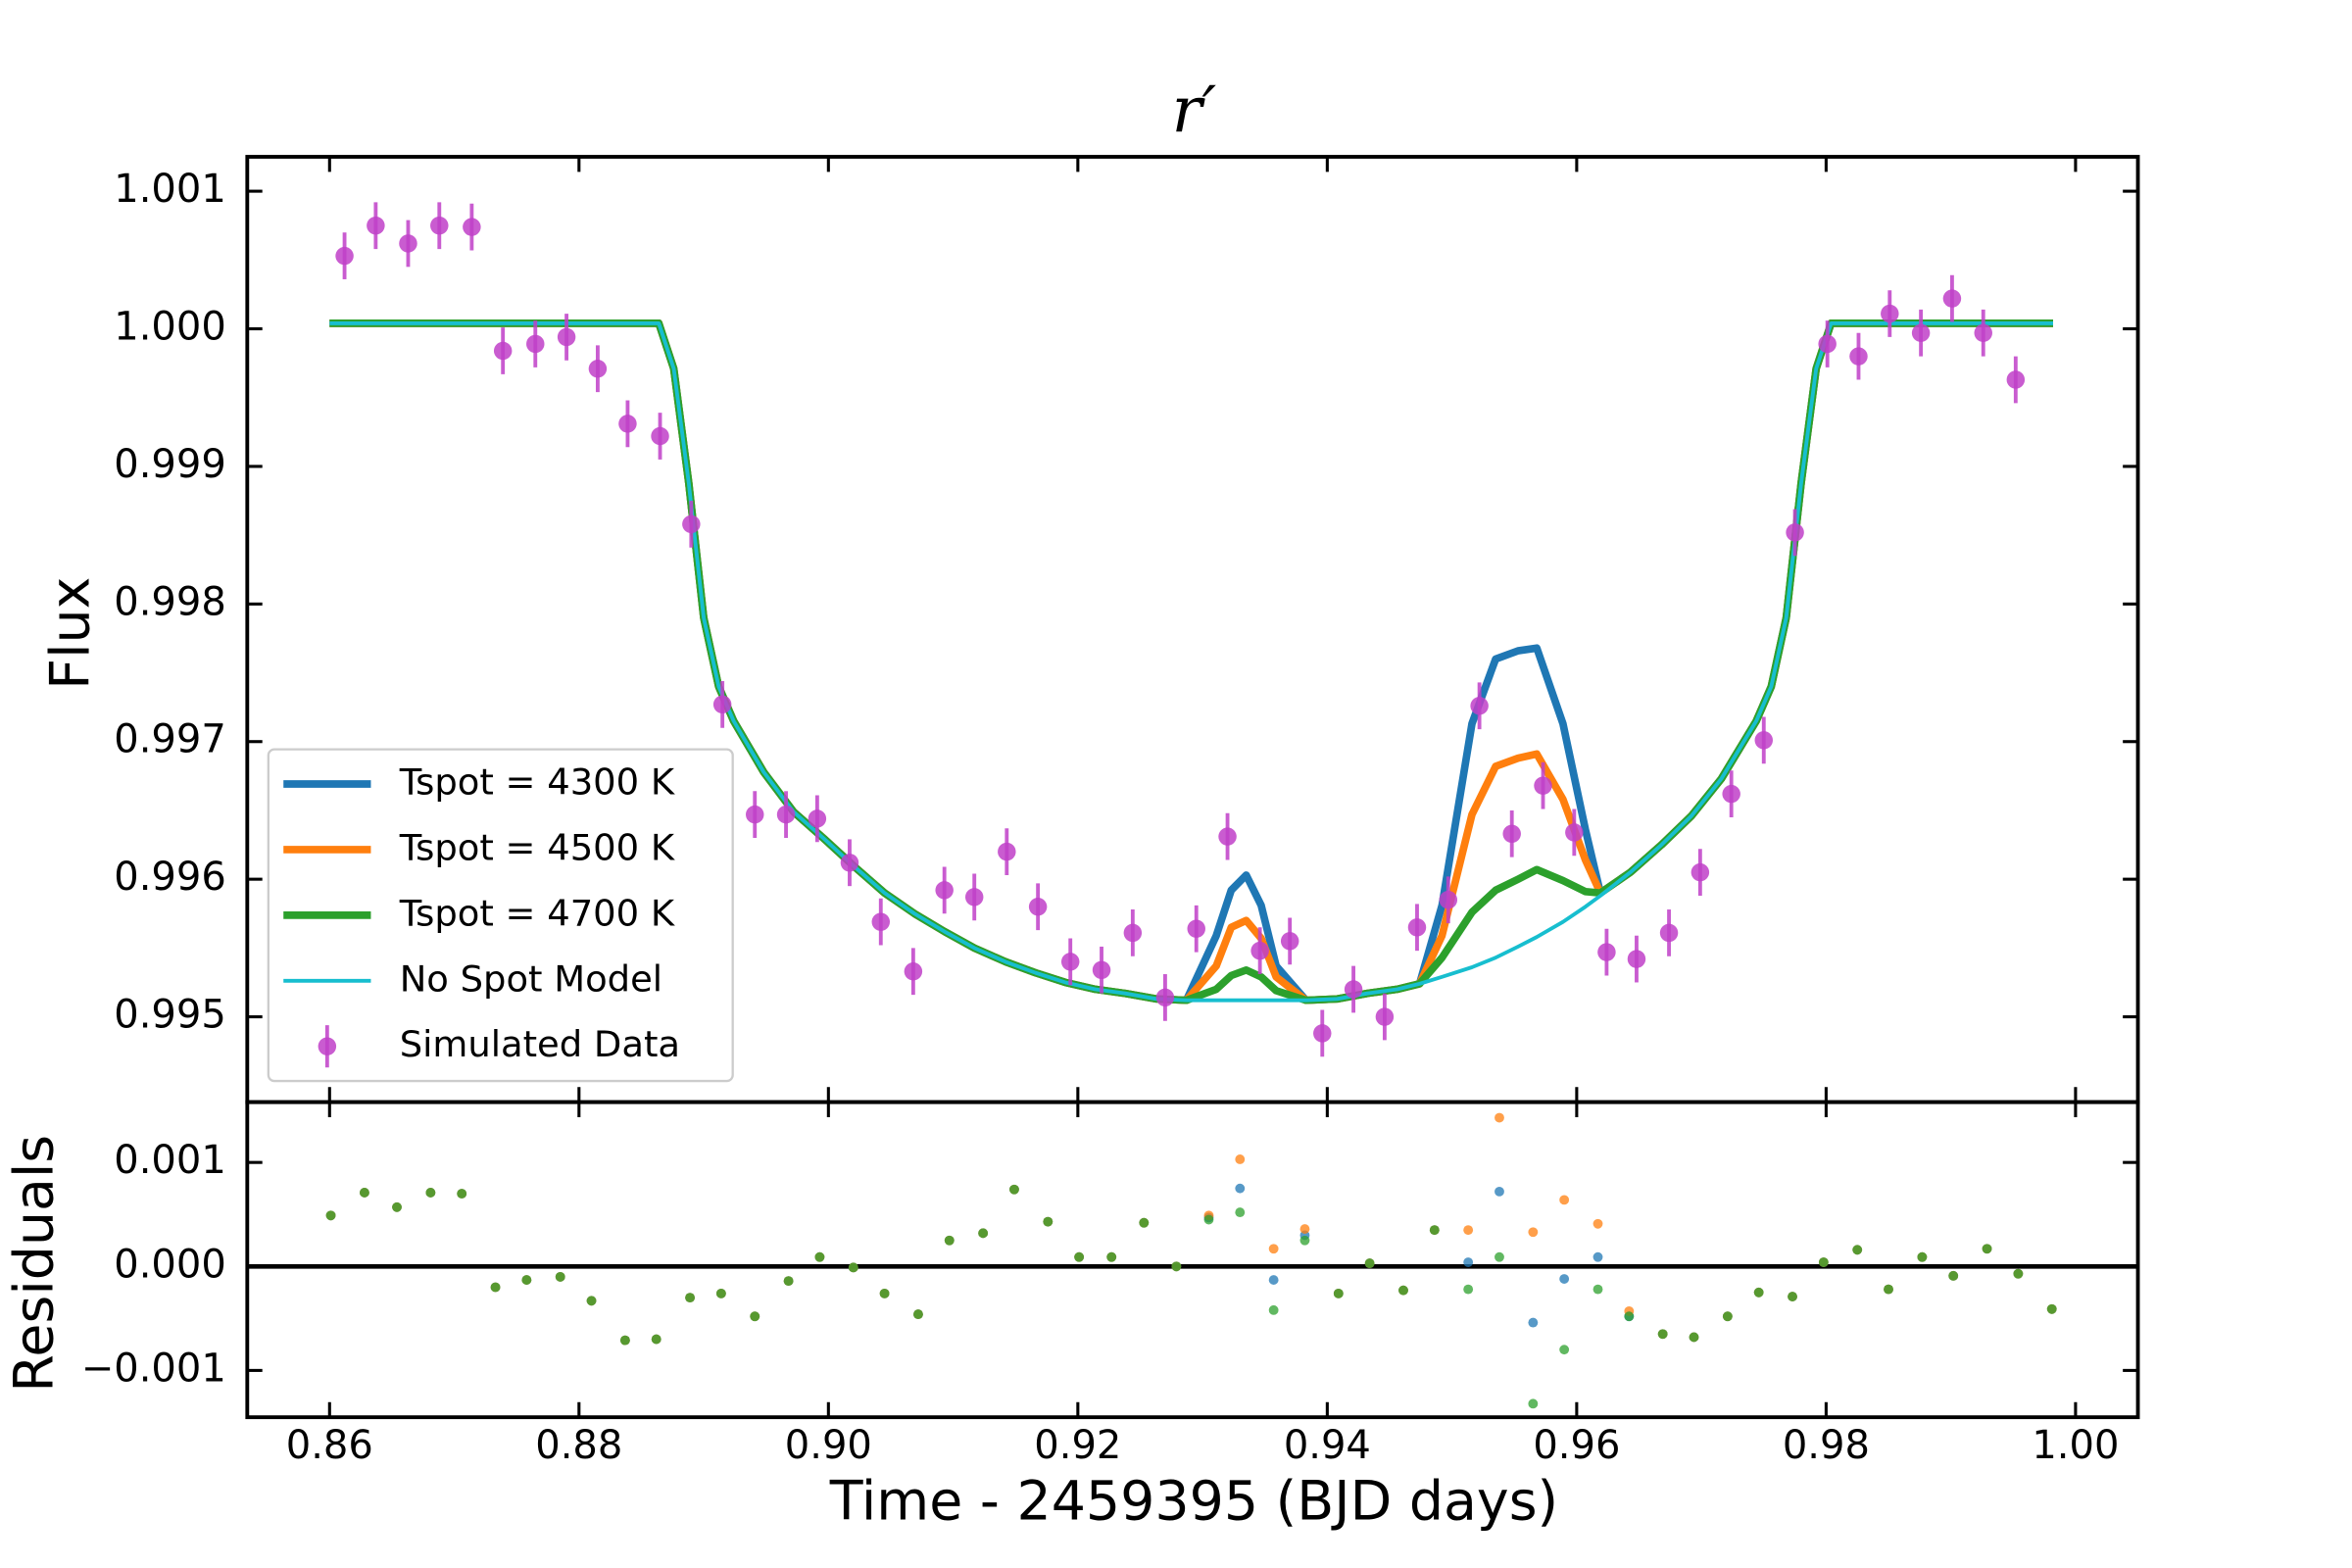 This screenshot has width=2352, height=1568. What do you see at coordinates (1193, 1502) in the screenshot?
I see `x-axis-label: Time - 2459395 (BJD days)` at bounding box center [1193, 1502].